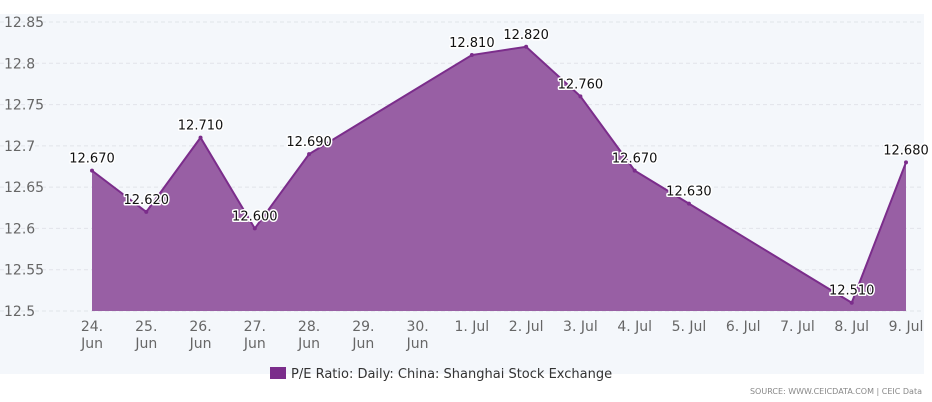 The image size is (932, 402). What do you see at coordinates (146, 327) in the screenshot?
I see `x-tick-label: 25.` at bounding box center [146, 327].